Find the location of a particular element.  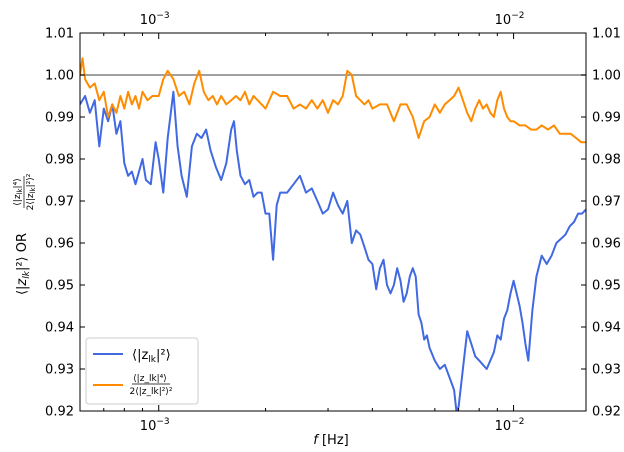

y-tick-label-right: 0.94 is located at coordinates (606, 328).